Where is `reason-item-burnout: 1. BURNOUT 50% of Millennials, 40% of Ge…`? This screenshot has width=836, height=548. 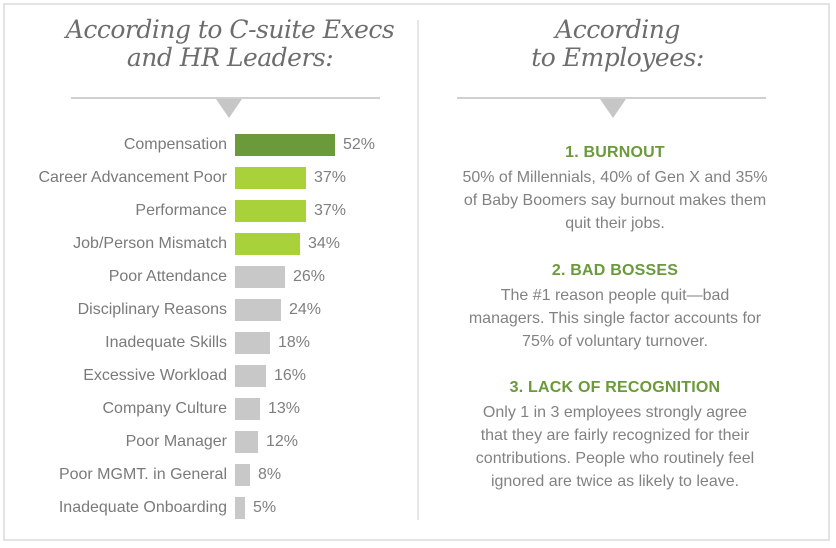
reason-item-burnout: 1. BURNOUT 50% of Millennials, 40% of Ge… is located at coordinates (615, 189).